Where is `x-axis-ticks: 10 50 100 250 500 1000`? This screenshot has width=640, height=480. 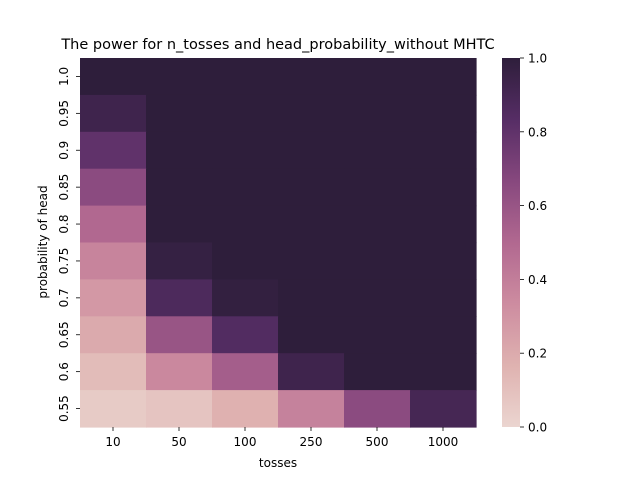 x-axis-ticks: 10 50 100 250 500 1000 is located at coordinates (281, 438).